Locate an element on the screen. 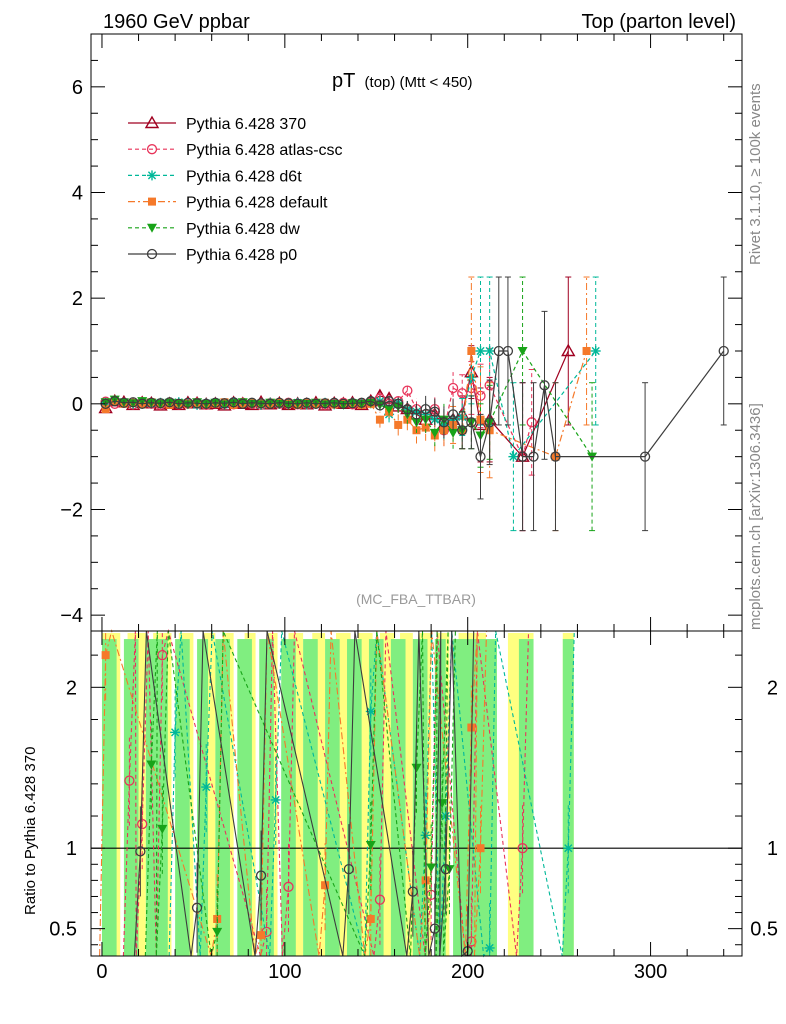 The width and height of the screenshot is (786, 1024). xtick-label: 200 is located at coordinates (467, 972).